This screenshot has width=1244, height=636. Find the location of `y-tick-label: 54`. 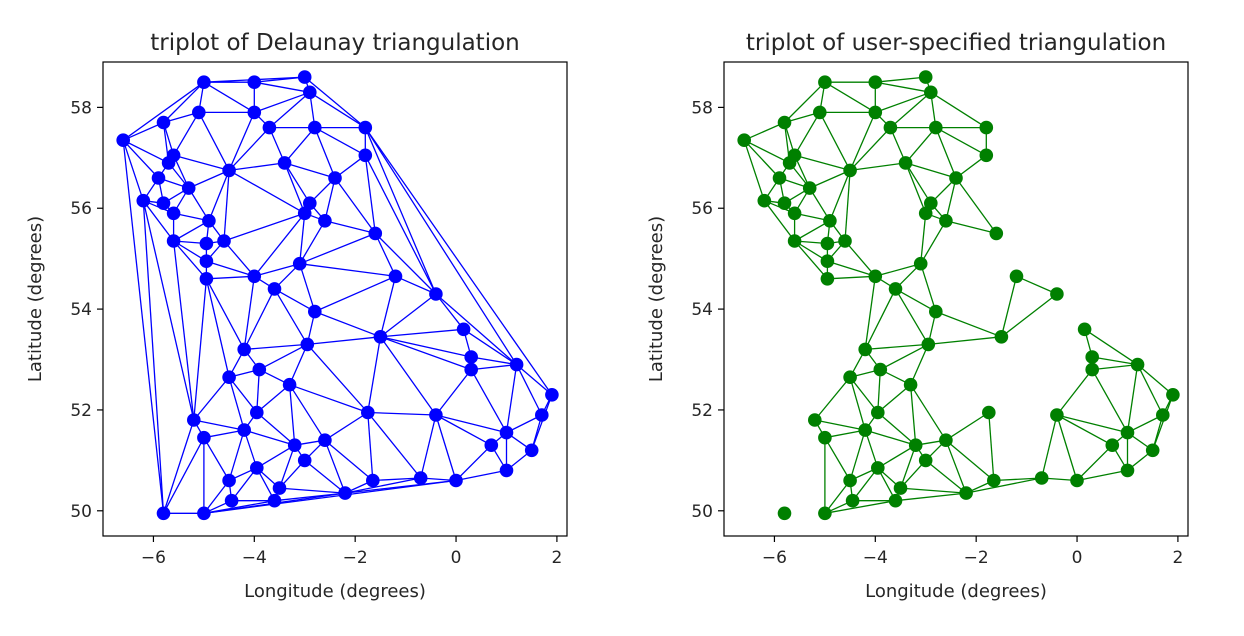

y-tick-label: 54 is located at coordinates (702, 310).